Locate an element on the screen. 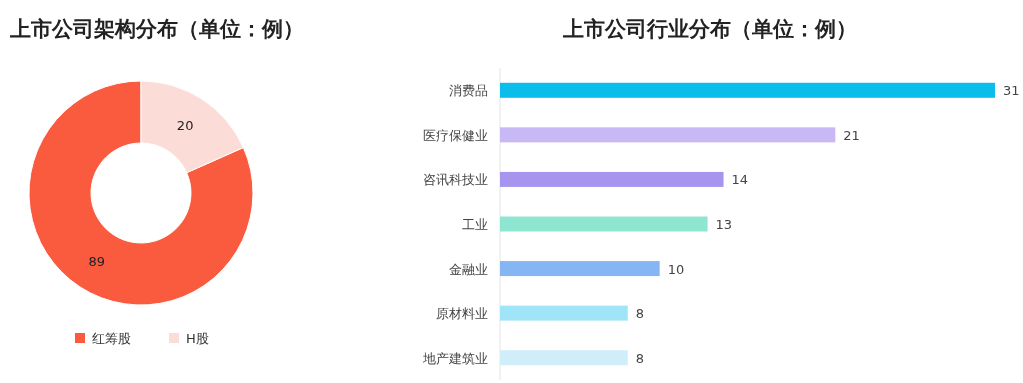 The height and width of the screenshot is (383, 1023). data-label: 20 is located at coordinates (185, 126).